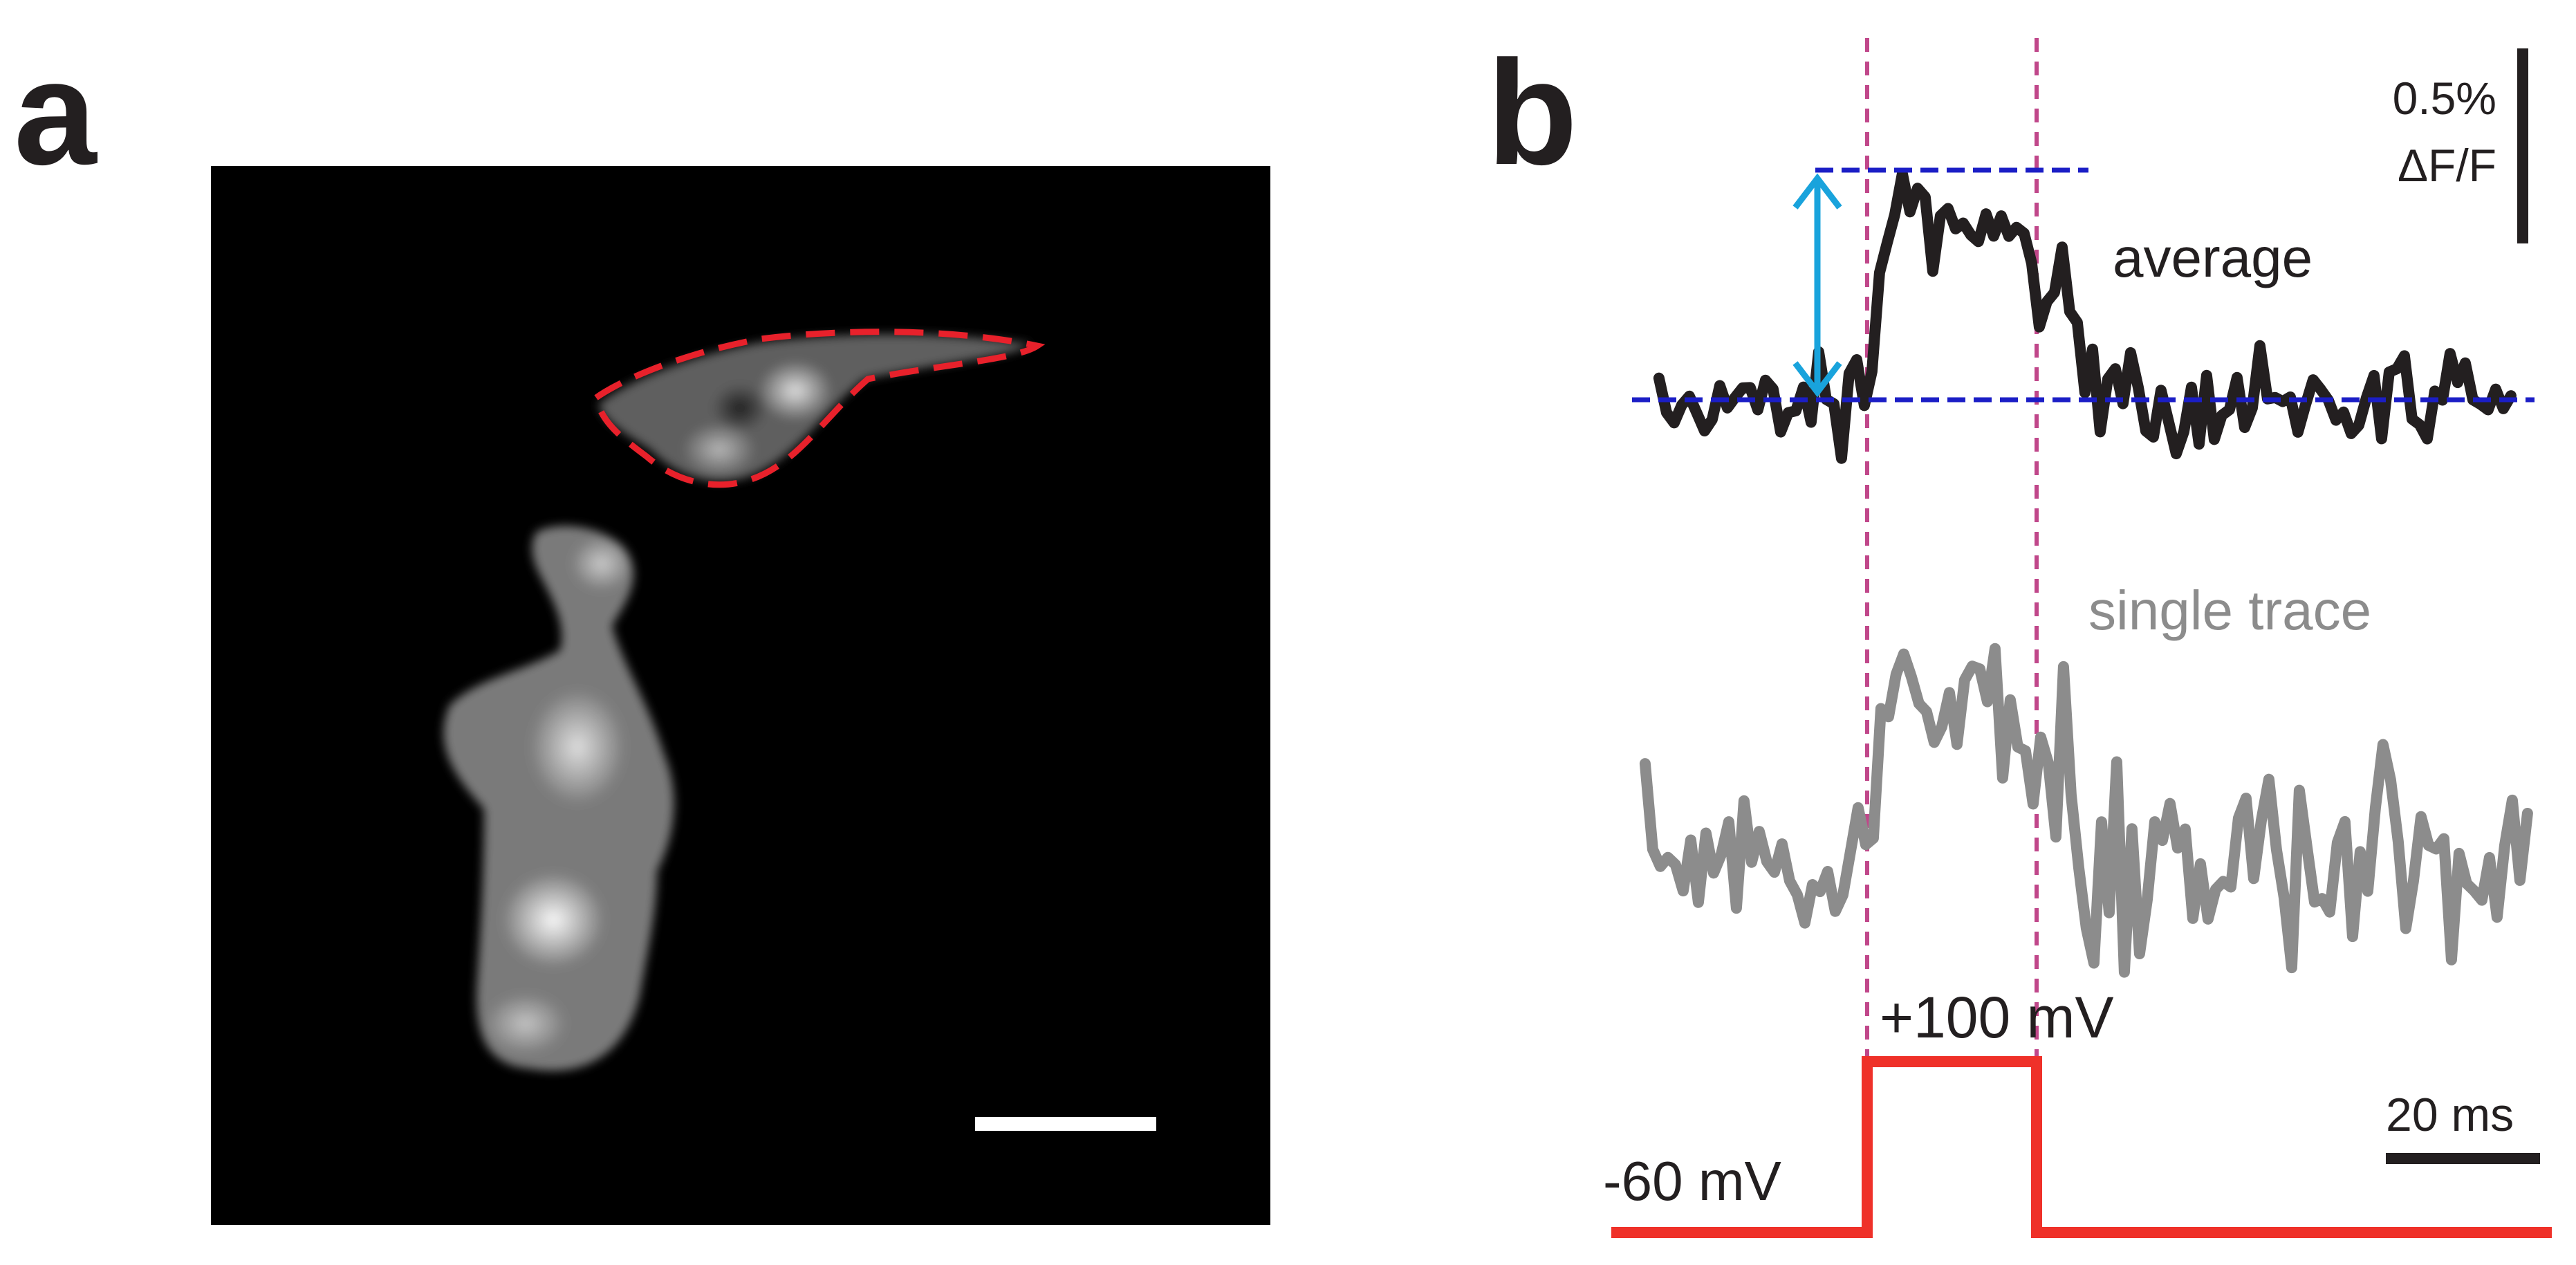 The height and width of the screenshot is (1265, 2576). Describe the element at coordinates (1065, 1124) in the screenshot. I see `micrograph-scale-bar` at that location.